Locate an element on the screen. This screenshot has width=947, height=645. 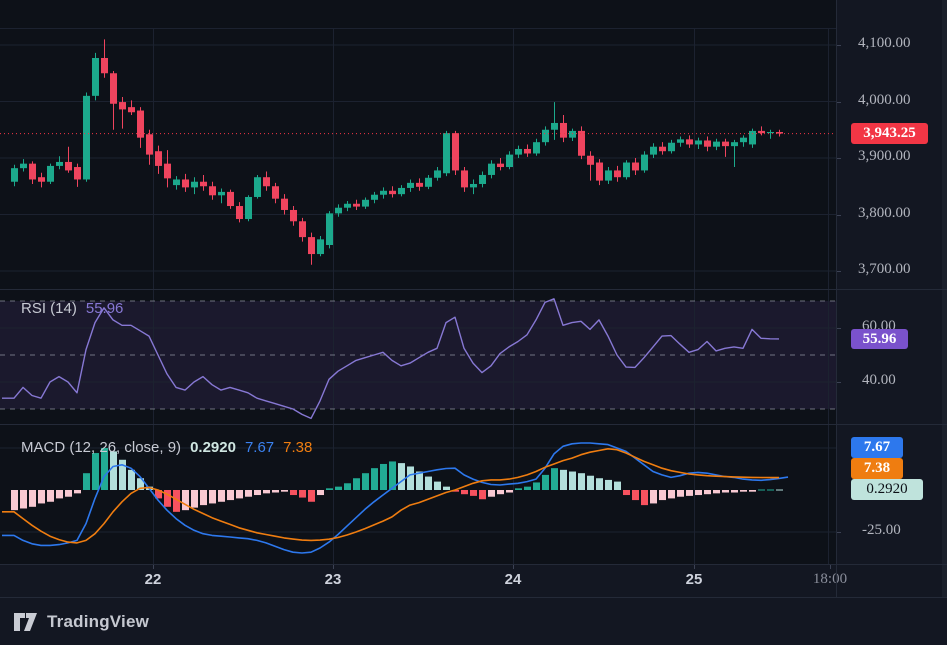
signal-badge-label: 7.38 is located at coordinates (877, 468).